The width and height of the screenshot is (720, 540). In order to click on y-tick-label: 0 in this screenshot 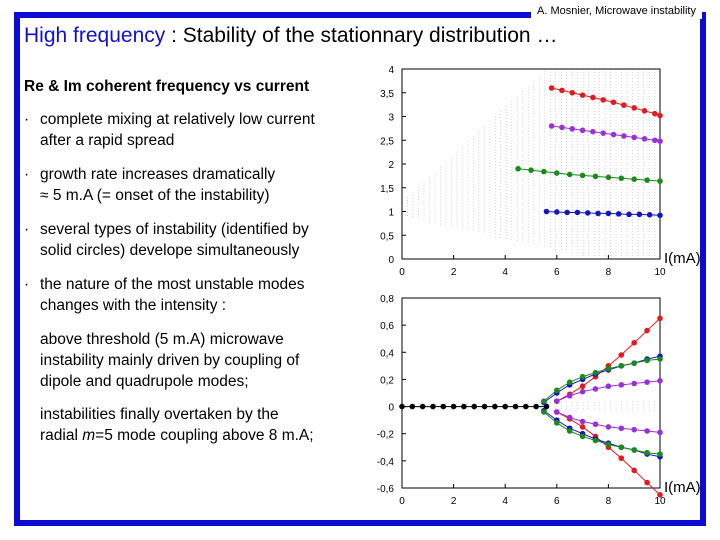, I will do `click(391, 260)`.